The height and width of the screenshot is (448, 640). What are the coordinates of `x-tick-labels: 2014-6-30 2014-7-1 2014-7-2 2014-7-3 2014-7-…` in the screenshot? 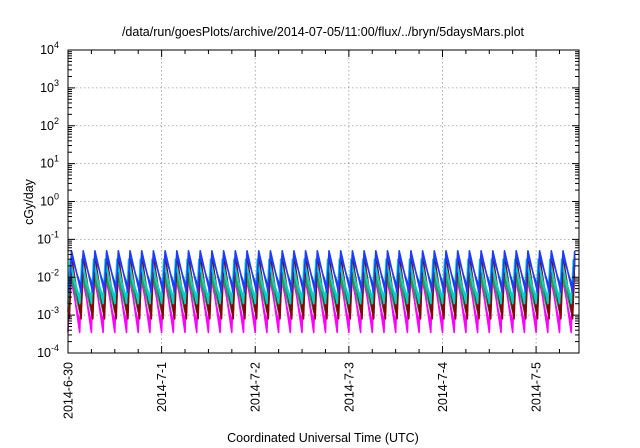 It's located at (303, 390).